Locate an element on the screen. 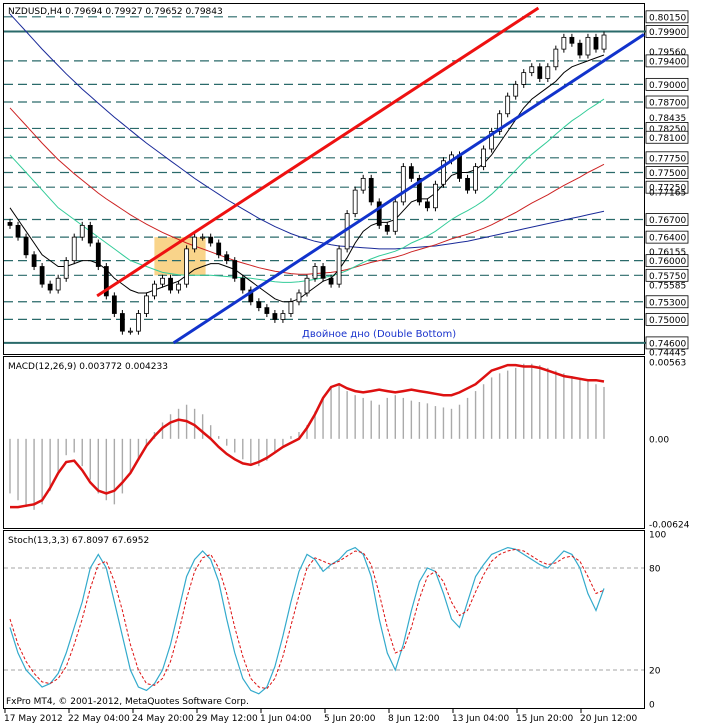  time-axis-label: 24 May 20:00 is located at coordinates (163, 719).